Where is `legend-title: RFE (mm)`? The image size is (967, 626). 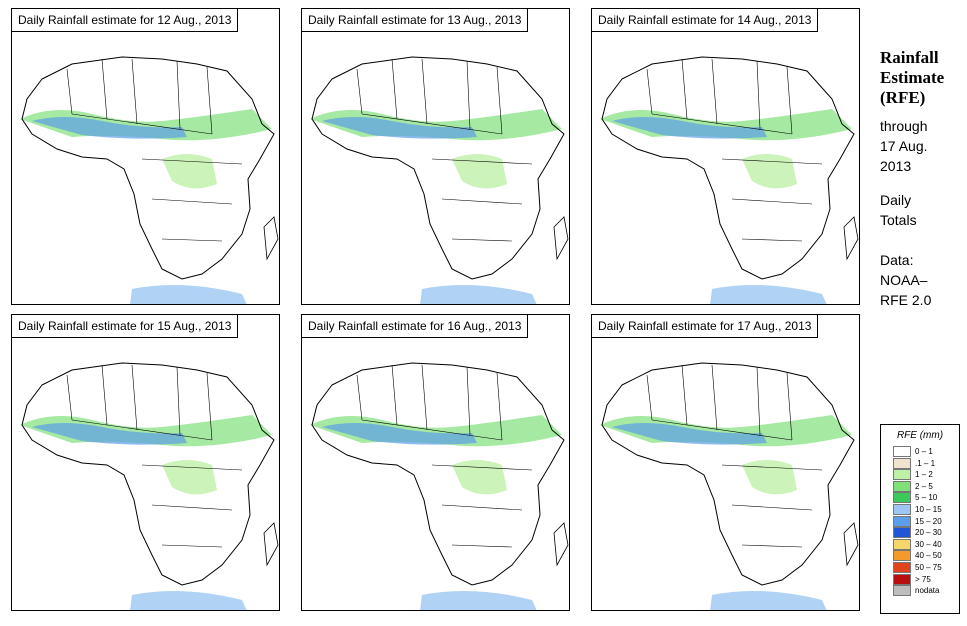
legend-title: RFE (mm) is located at coordinates (920, 435).